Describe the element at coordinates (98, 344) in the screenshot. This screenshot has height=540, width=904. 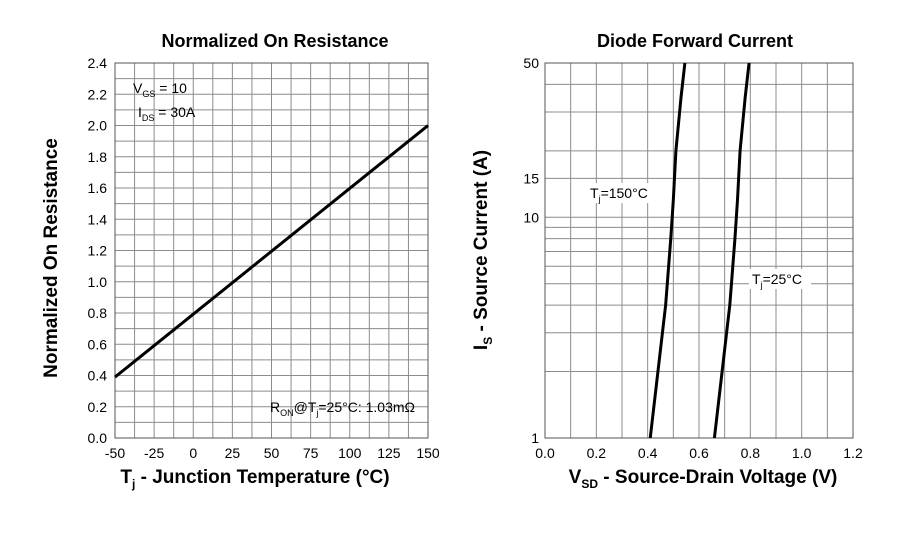
I see `left-y-tick-label: 0.6` at that location.